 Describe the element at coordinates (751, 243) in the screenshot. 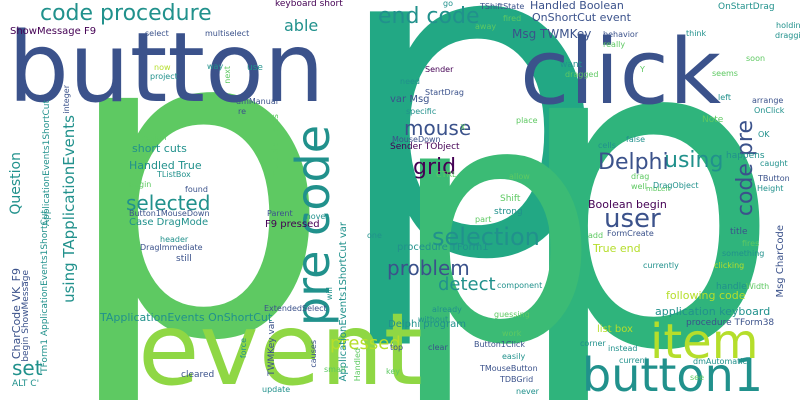

I see `word-fires: fires` at that location.